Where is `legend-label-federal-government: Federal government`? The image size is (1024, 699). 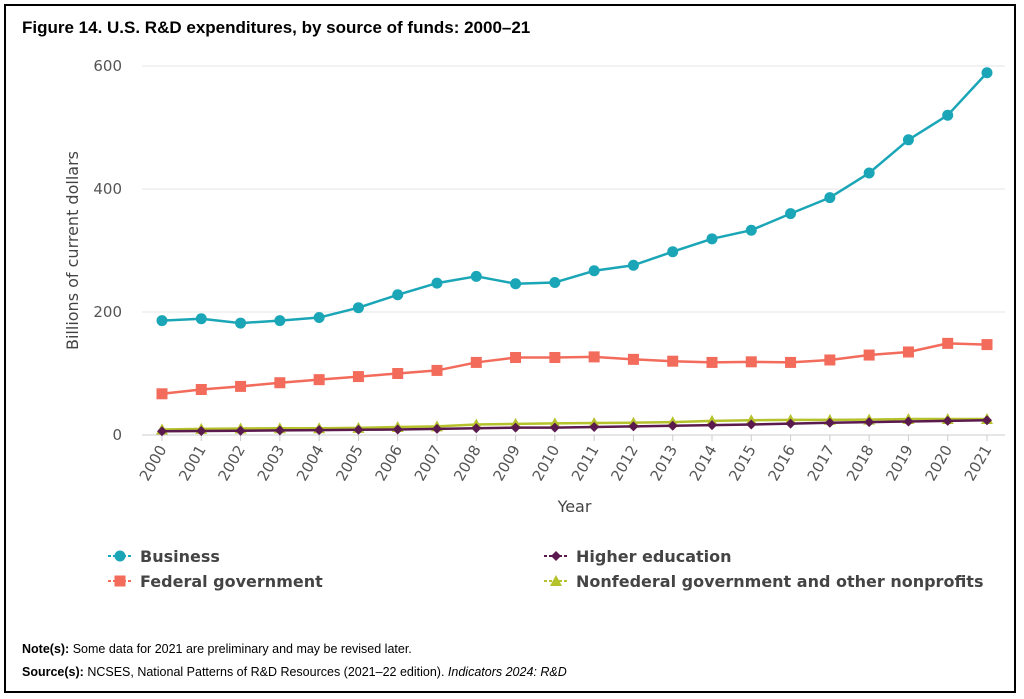 legend-label-federal-government: Federal government is located at coordinates (231, 581).